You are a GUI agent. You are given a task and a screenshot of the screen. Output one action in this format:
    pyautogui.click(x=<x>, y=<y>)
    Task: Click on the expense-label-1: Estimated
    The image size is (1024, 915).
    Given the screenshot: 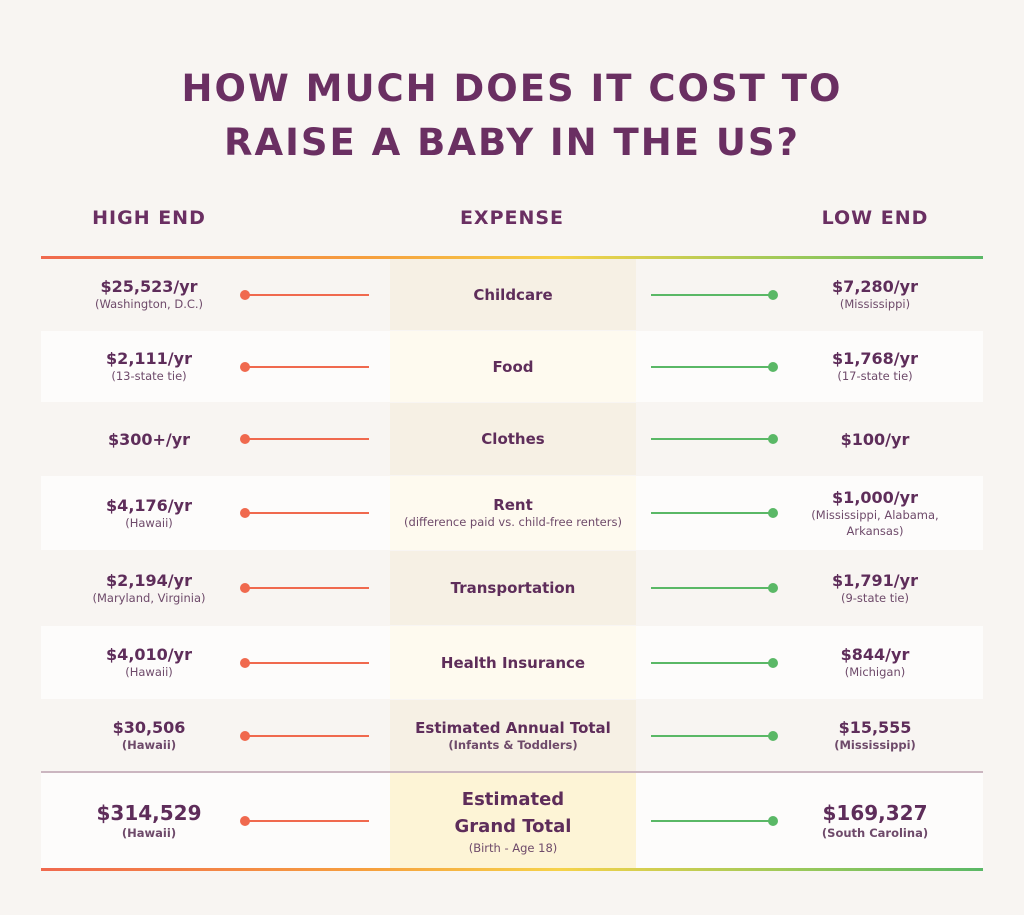 What is the action you would take?
    pyautogui.click(x=513, y=799)
    